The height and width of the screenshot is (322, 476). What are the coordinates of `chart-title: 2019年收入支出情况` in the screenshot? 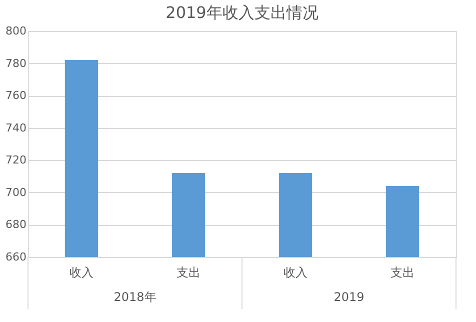 It's located at (242, 12).